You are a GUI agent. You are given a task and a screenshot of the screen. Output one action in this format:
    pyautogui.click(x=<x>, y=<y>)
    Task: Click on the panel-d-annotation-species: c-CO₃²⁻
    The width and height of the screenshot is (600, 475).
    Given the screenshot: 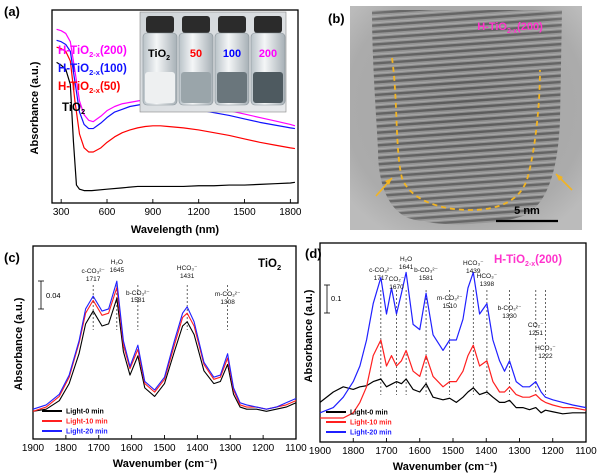 What is the action you would take?
    pyautogui.click(x=380, y=270)
    